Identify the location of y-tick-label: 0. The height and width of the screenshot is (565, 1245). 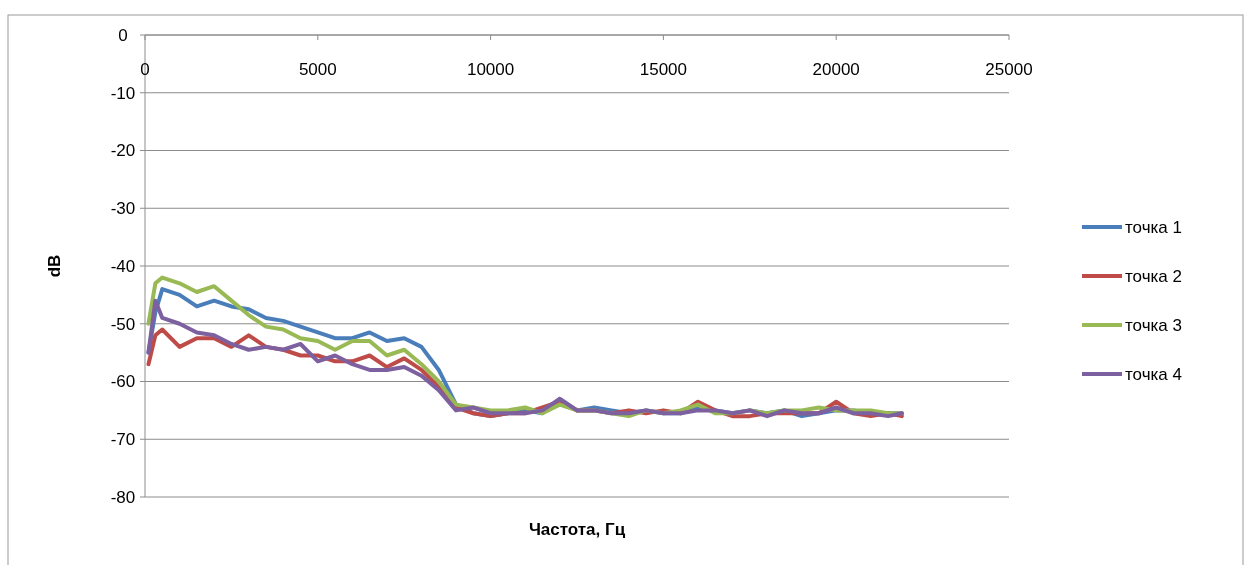
(123, 35).